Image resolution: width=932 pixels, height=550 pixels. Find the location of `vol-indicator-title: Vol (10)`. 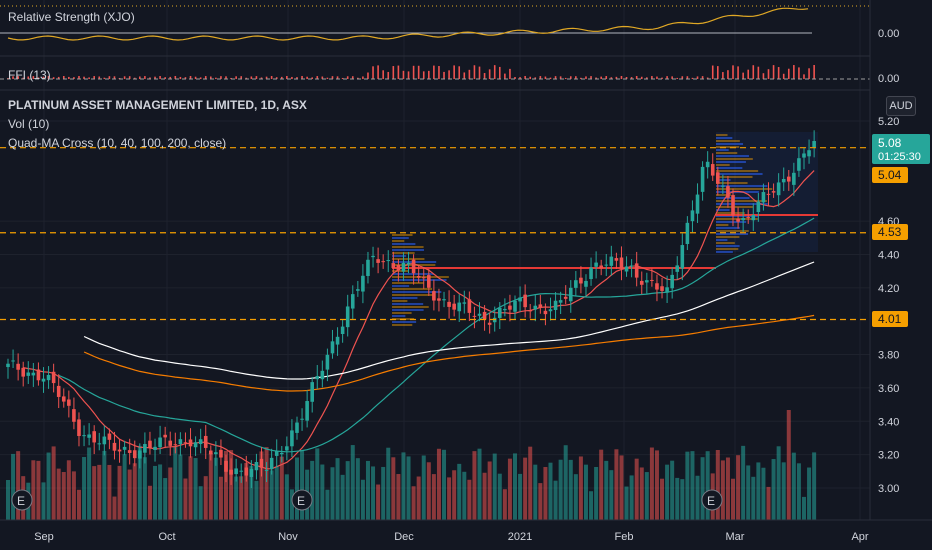

vol-indicator-title: Vol (10) is located at coordinates (29, 124).